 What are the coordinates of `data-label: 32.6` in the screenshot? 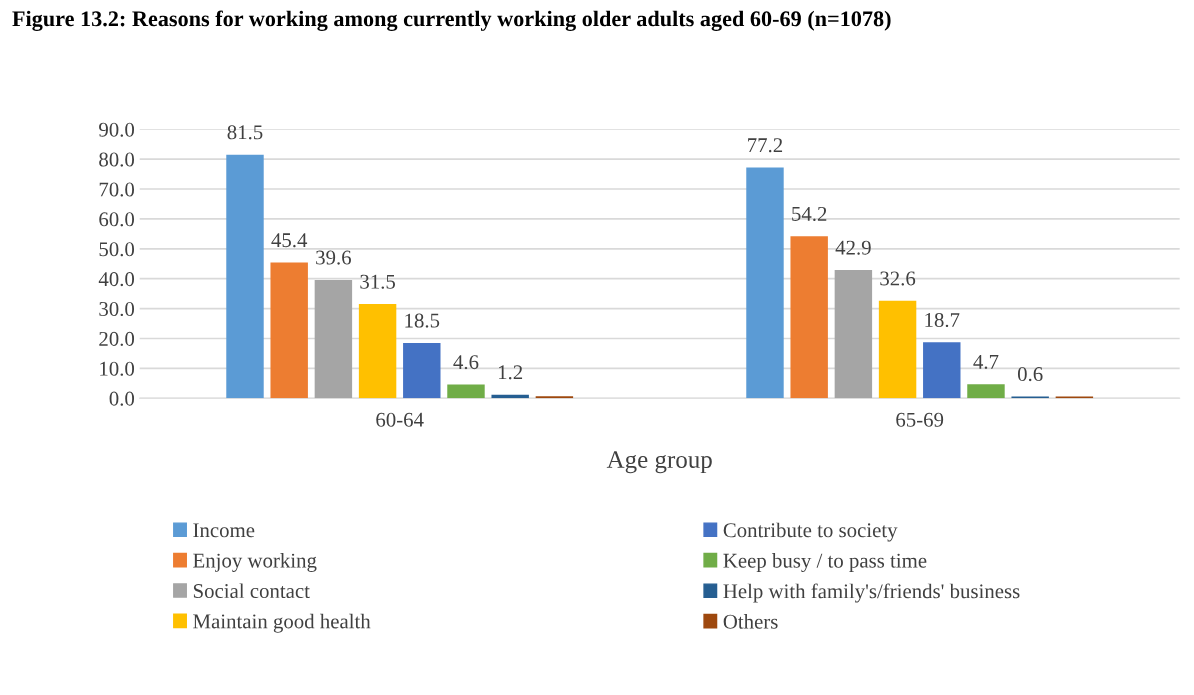 It's located at (898, 278).